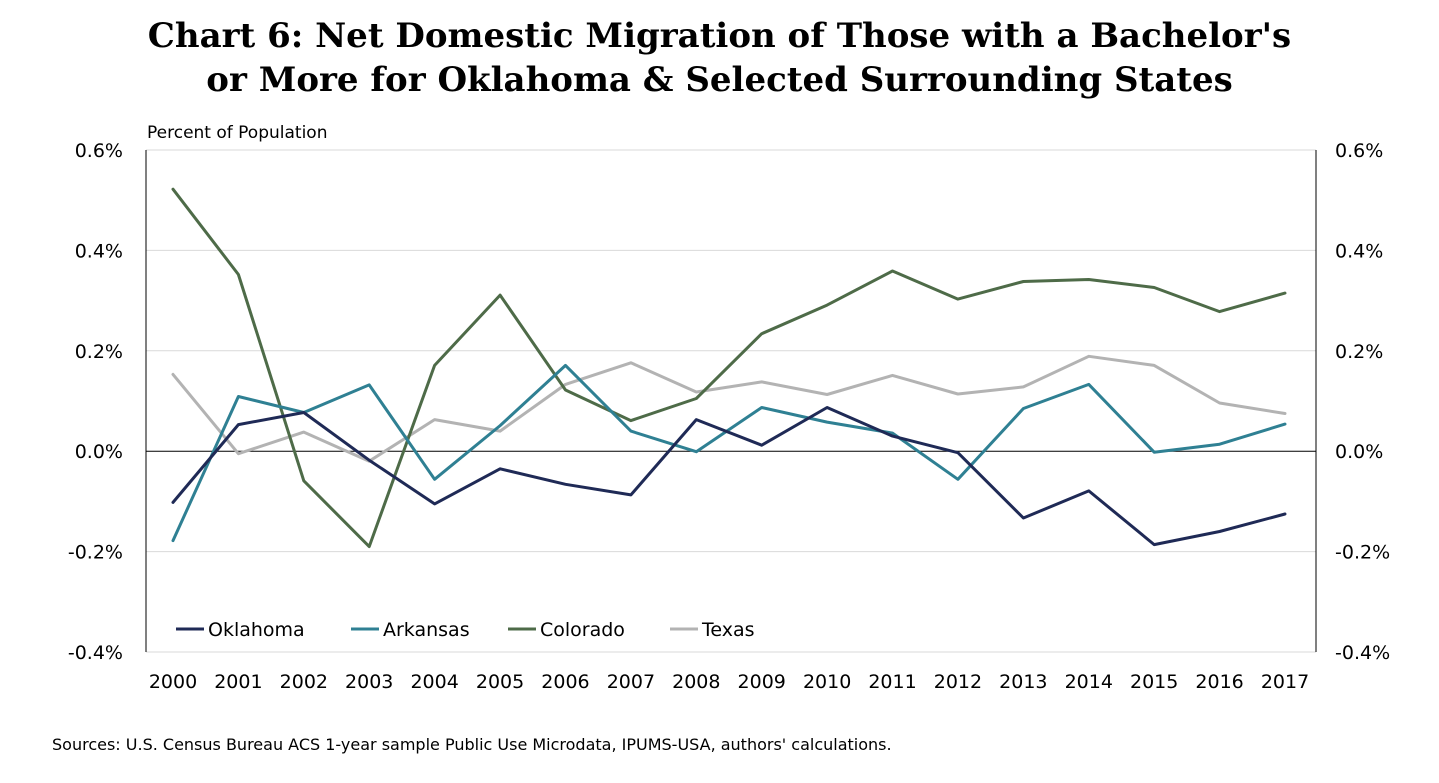  What do you see at coordinates (1089, 682) in the screenshot?
I see `x-tick-label: 2014` at bounding box center [1089, 682].